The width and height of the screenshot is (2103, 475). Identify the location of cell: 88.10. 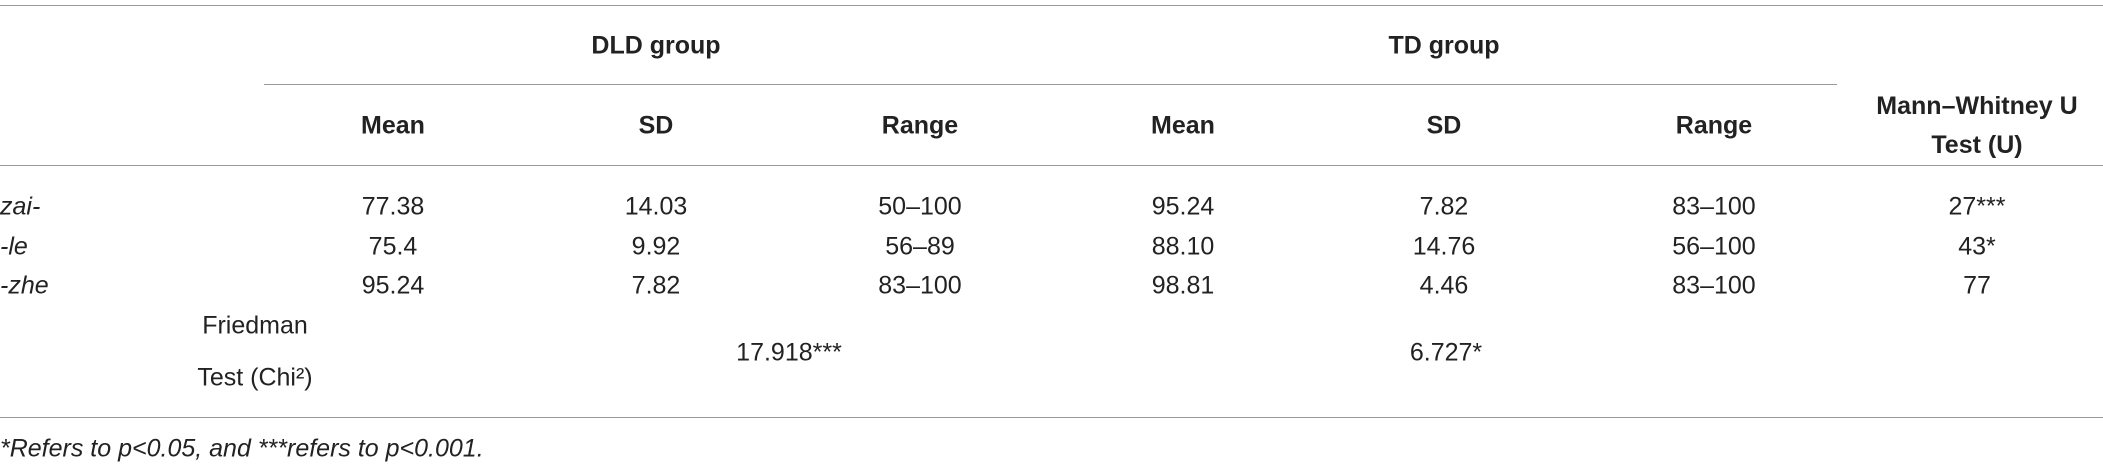
(1183, 246).